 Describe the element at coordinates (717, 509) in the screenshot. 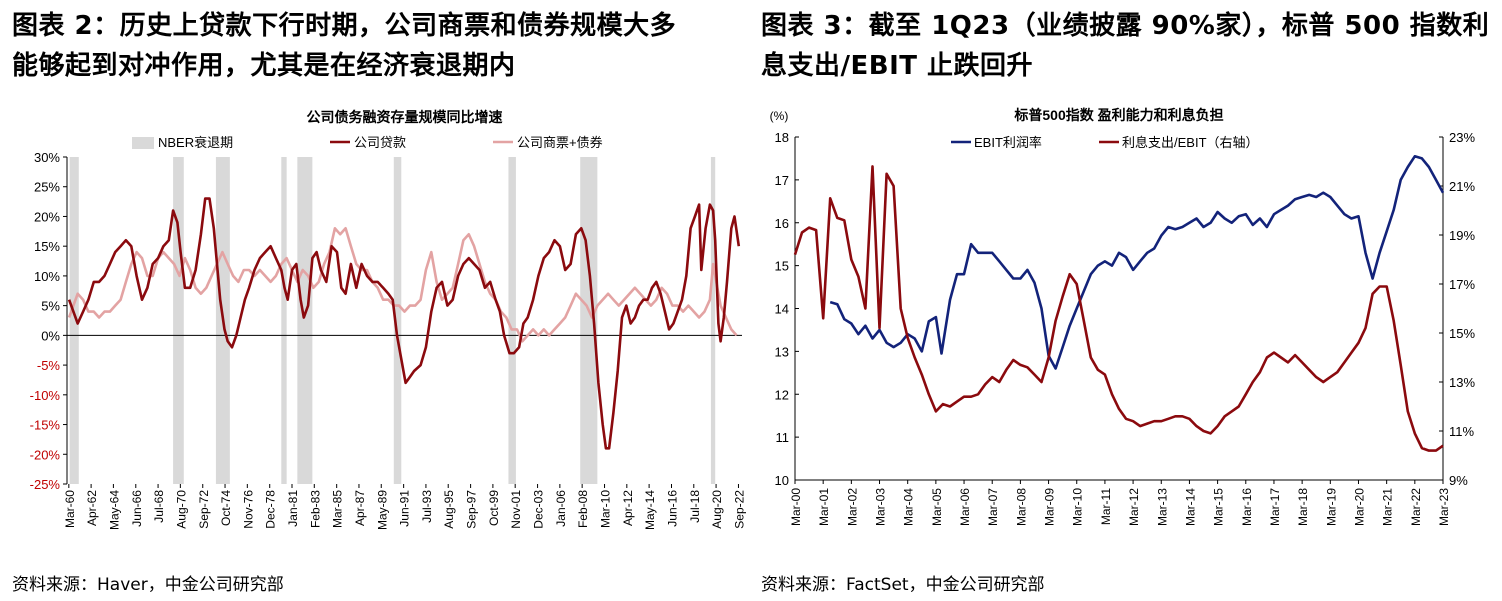

I see `x-tick-label: Aug-20` at that location.